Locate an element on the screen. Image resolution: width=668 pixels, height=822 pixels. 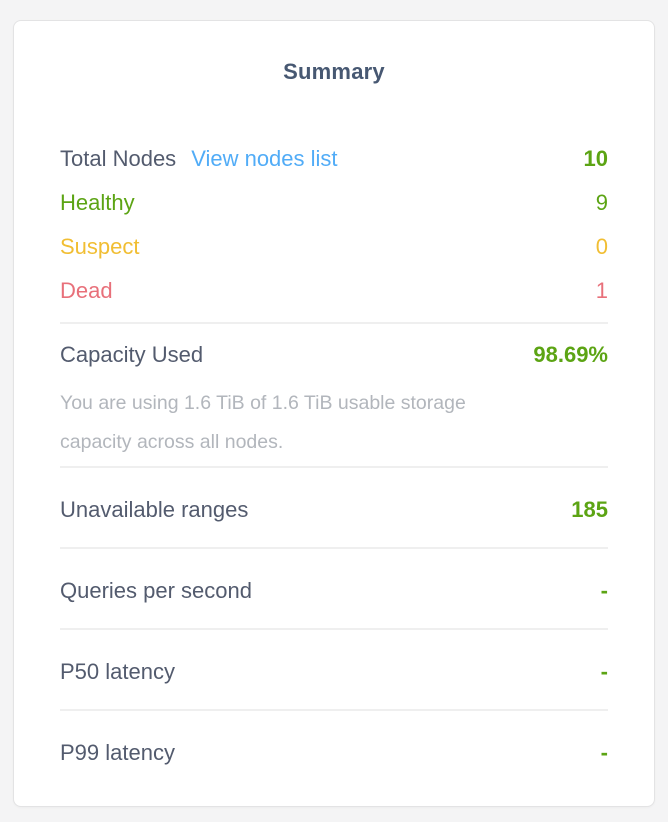
card-title: Summary is located at coordinates (334, 71).